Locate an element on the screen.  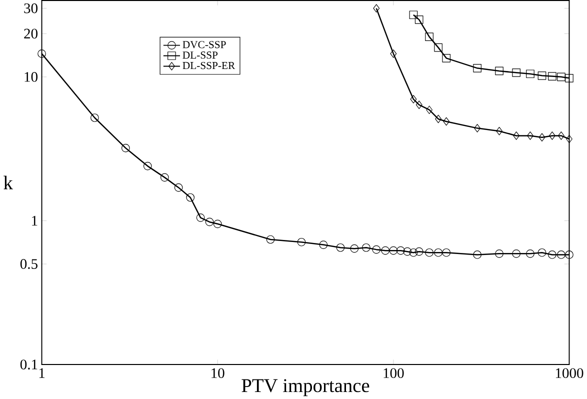
y-tick-label: 30 is located at coordinates (31, 8).